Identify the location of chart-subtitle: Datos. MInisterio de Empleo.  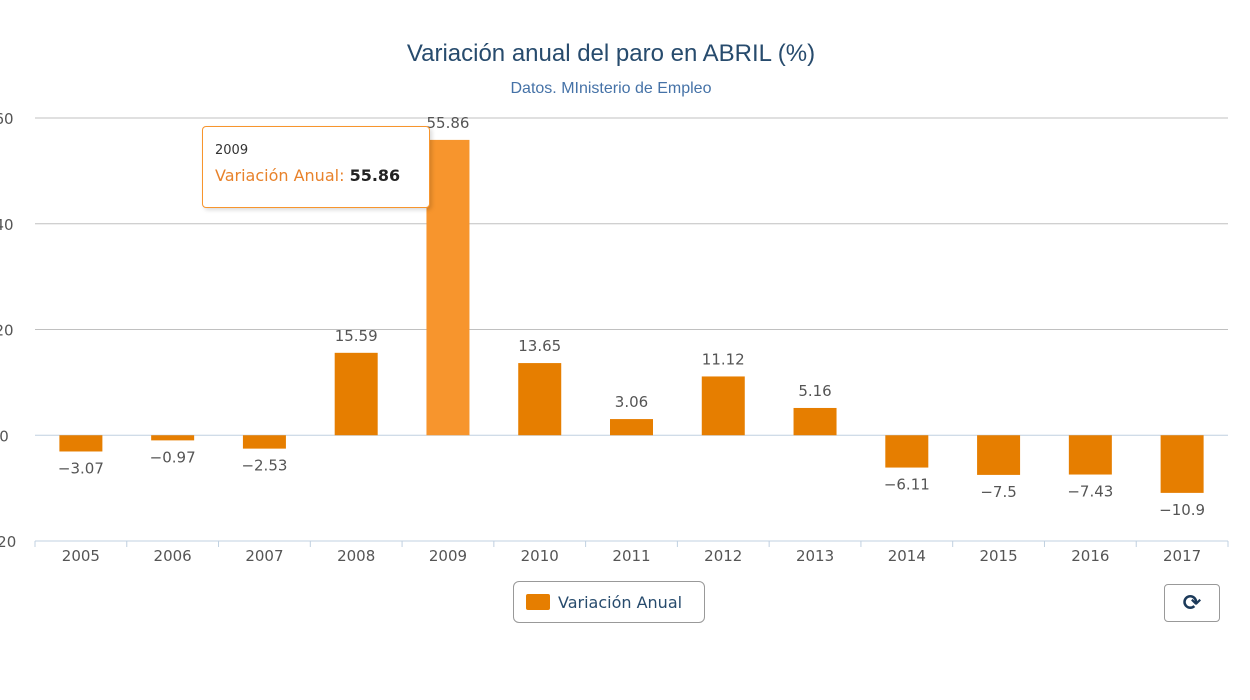
(611, 88).